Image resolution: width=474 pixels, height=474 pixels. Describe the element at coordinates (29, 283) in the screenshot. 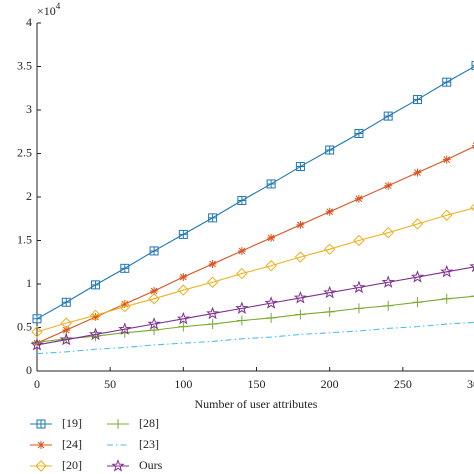

I see `y-tick-label: 1` at that location.